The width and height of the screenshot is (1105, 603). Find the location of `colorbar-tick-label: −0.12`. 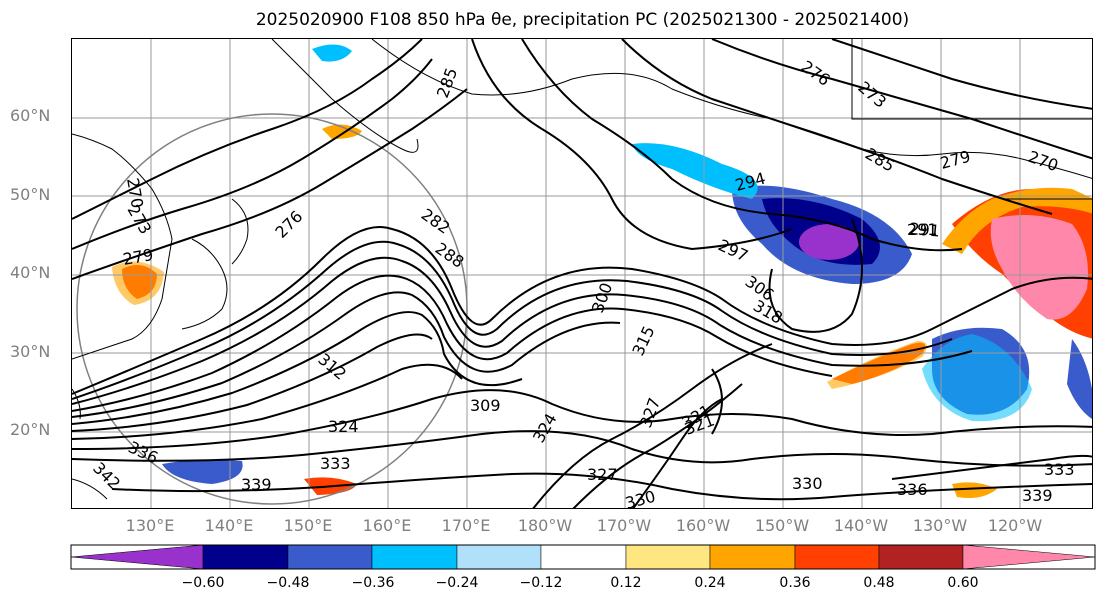

colorbar-tick-label: −0.12 is located at coordinates (541, 583).